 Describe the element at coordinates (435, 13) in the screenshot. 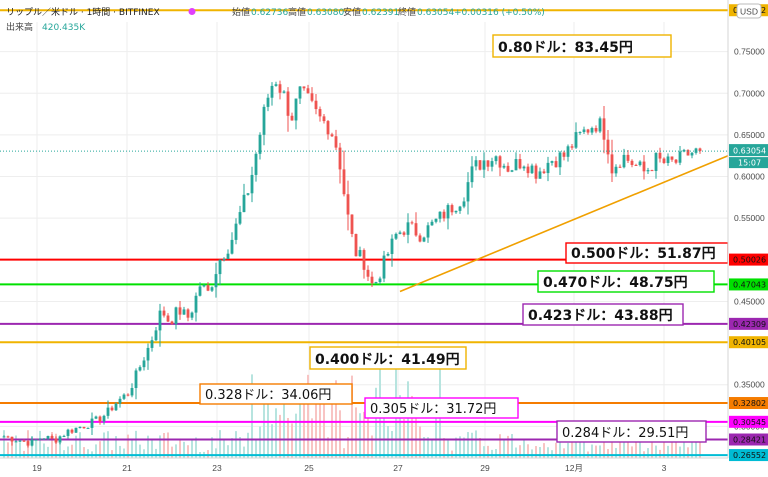

I see `close-value: 0.63054` at that location.